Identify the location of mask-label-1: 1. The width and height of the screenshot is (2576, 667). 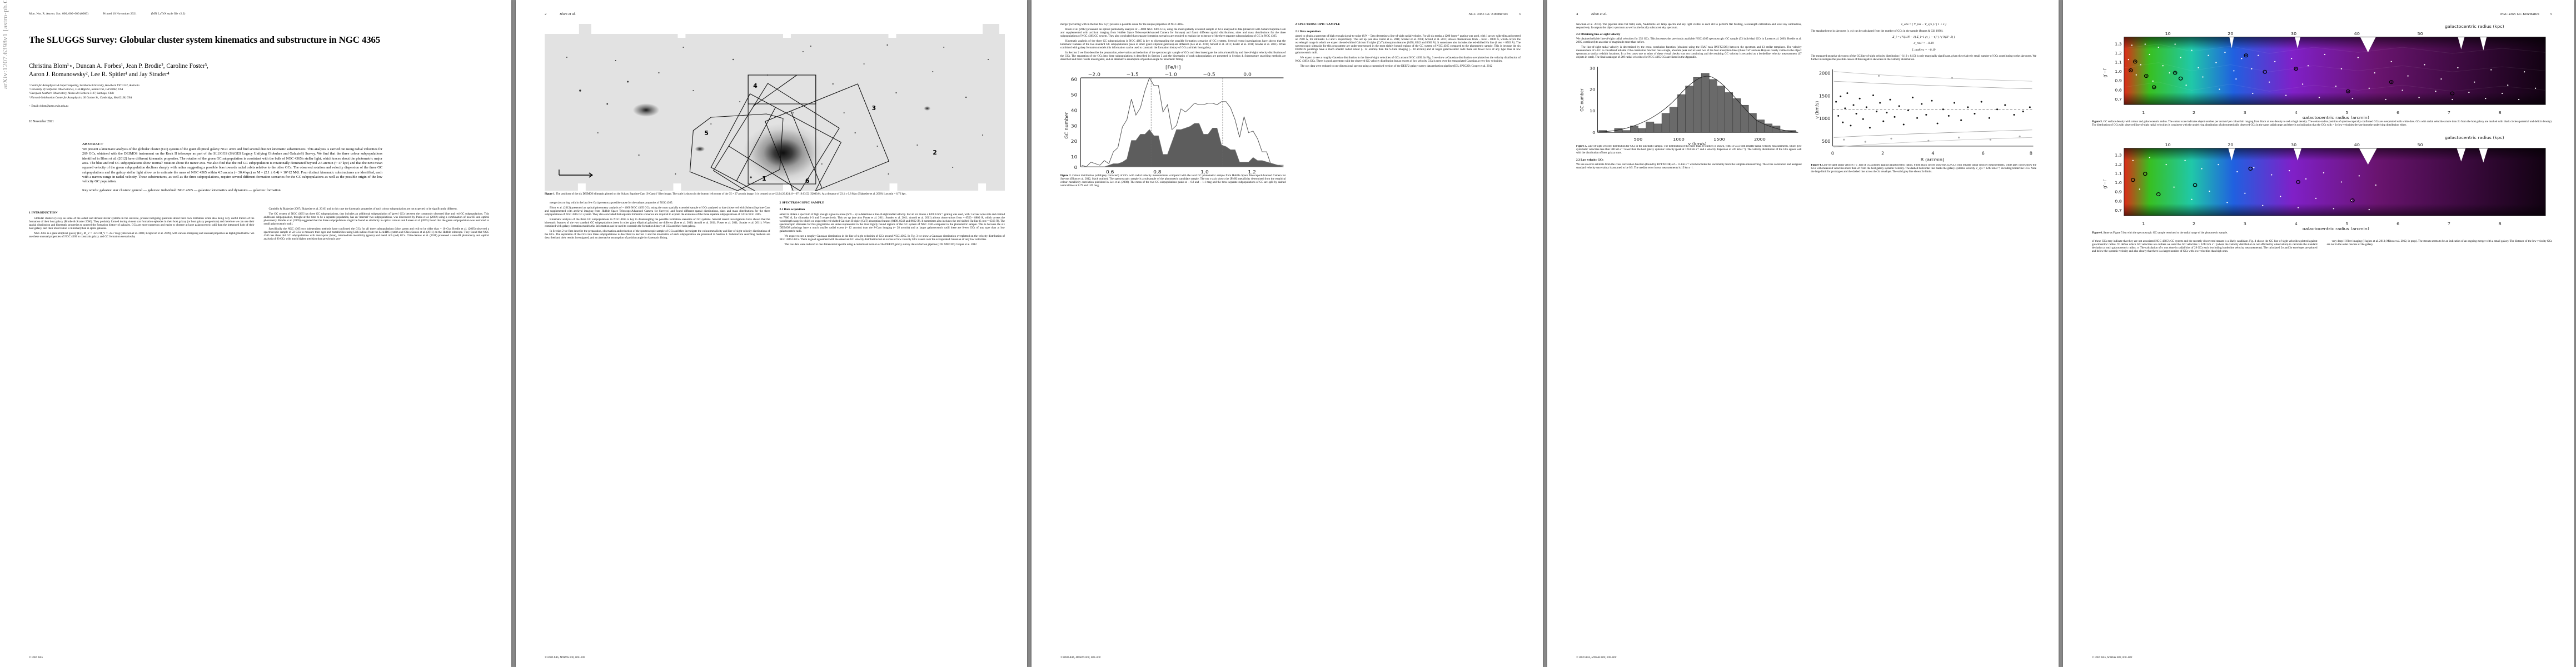
(764, 178).